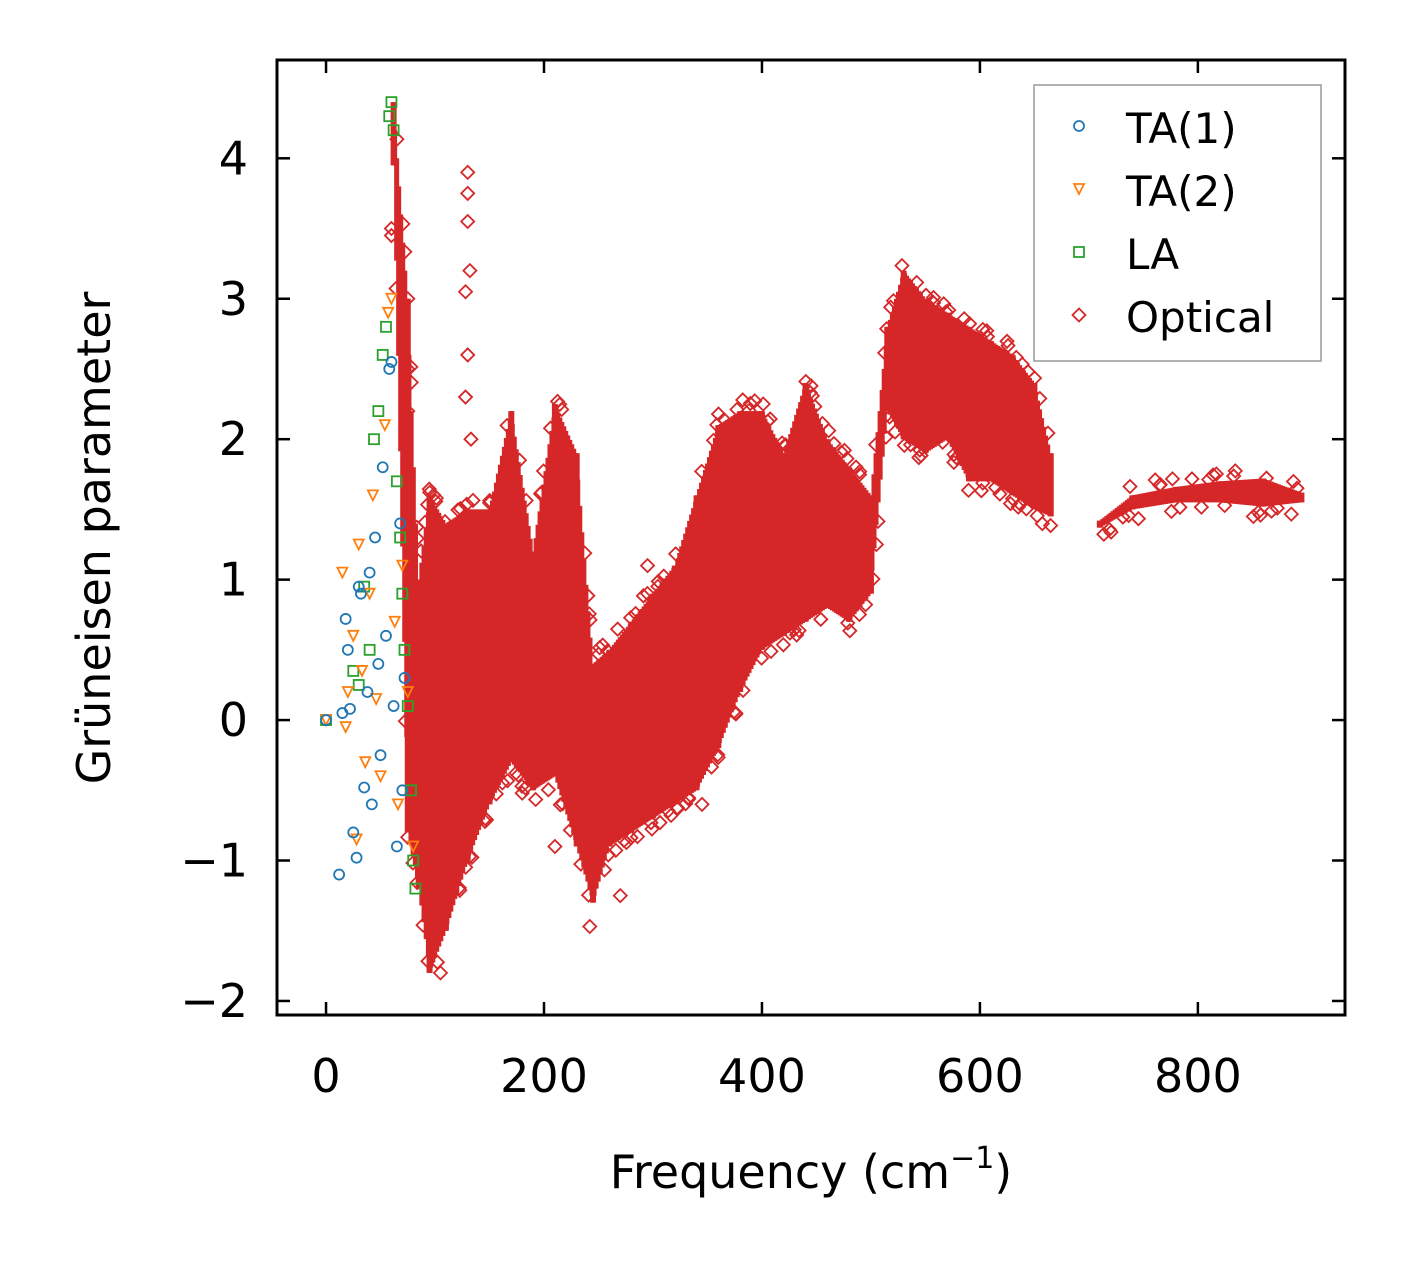 The height and width of the screenshot is (1264, 1406). I want to click on series-ta1, so click(365, 618).